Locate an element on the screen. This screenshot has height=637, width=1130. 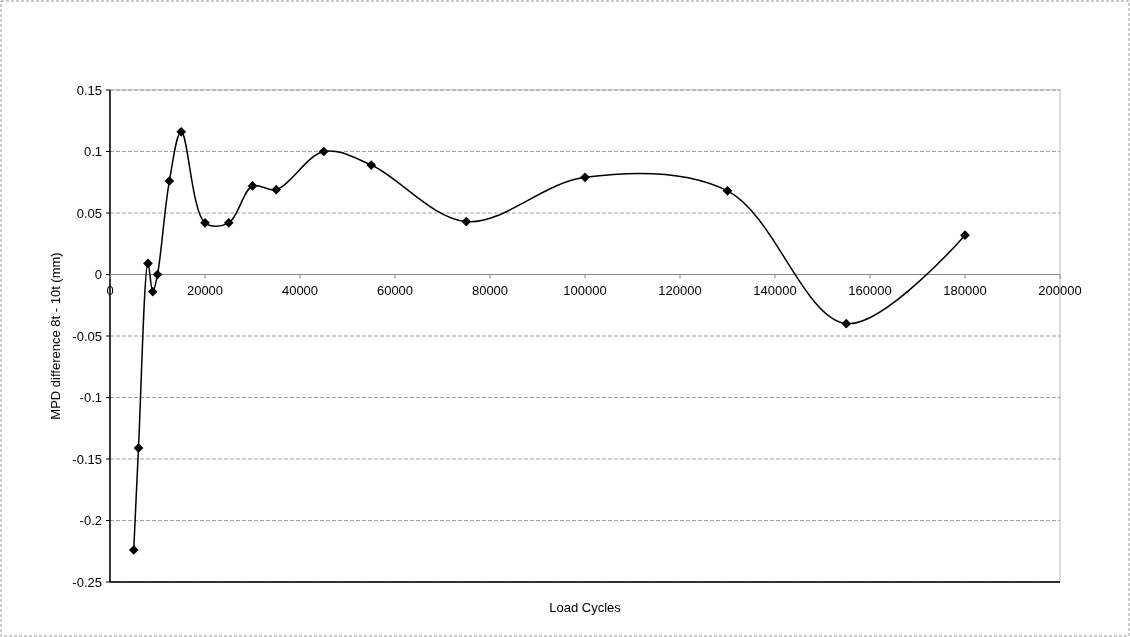
x-tick-label: 140000 is located at coordinates (775, 290).